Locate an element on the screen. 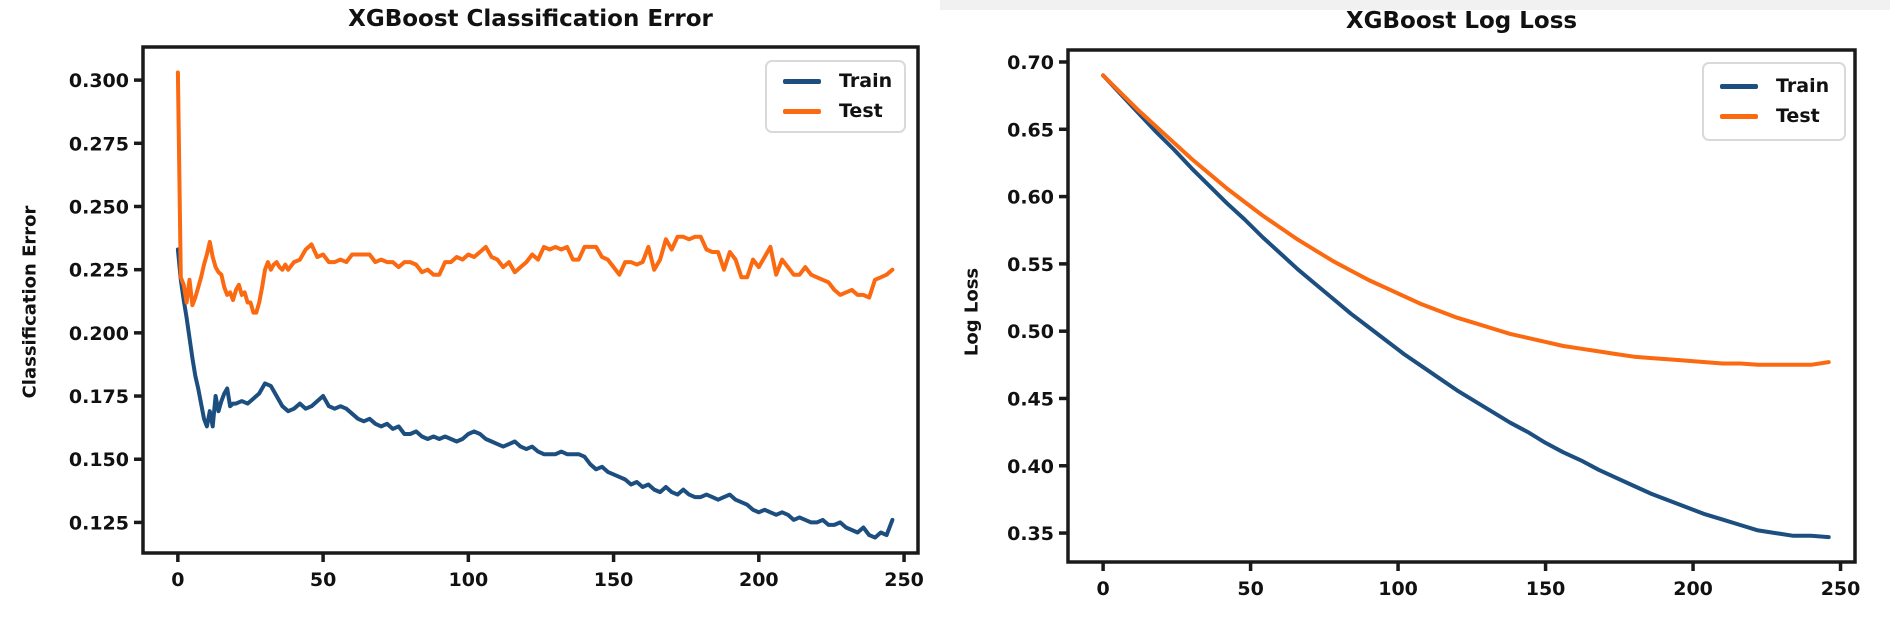  screenshot-edge-artifact is located at coordinates (1415, 5).